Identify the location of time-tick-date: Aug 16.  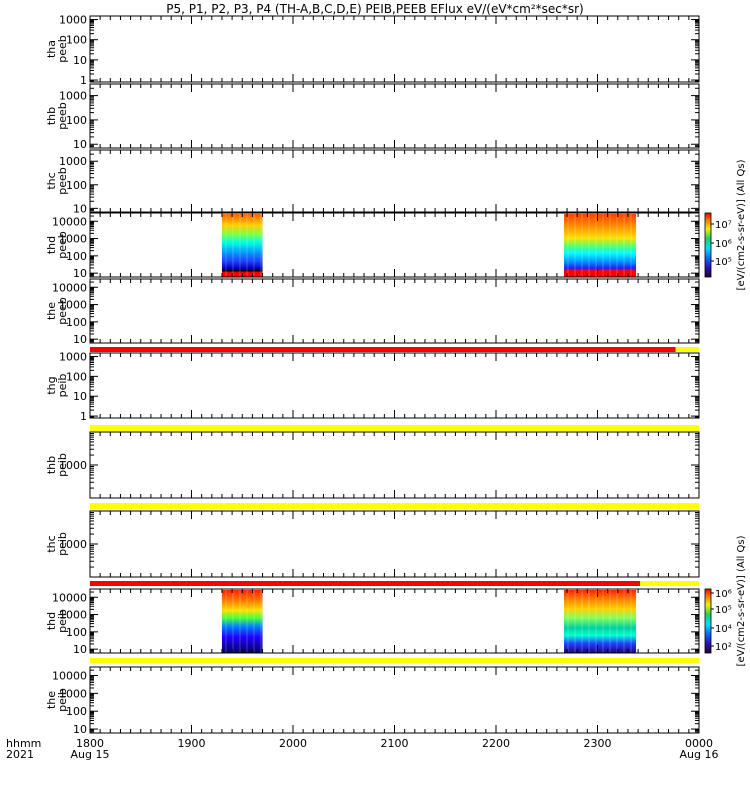
(699, 754).